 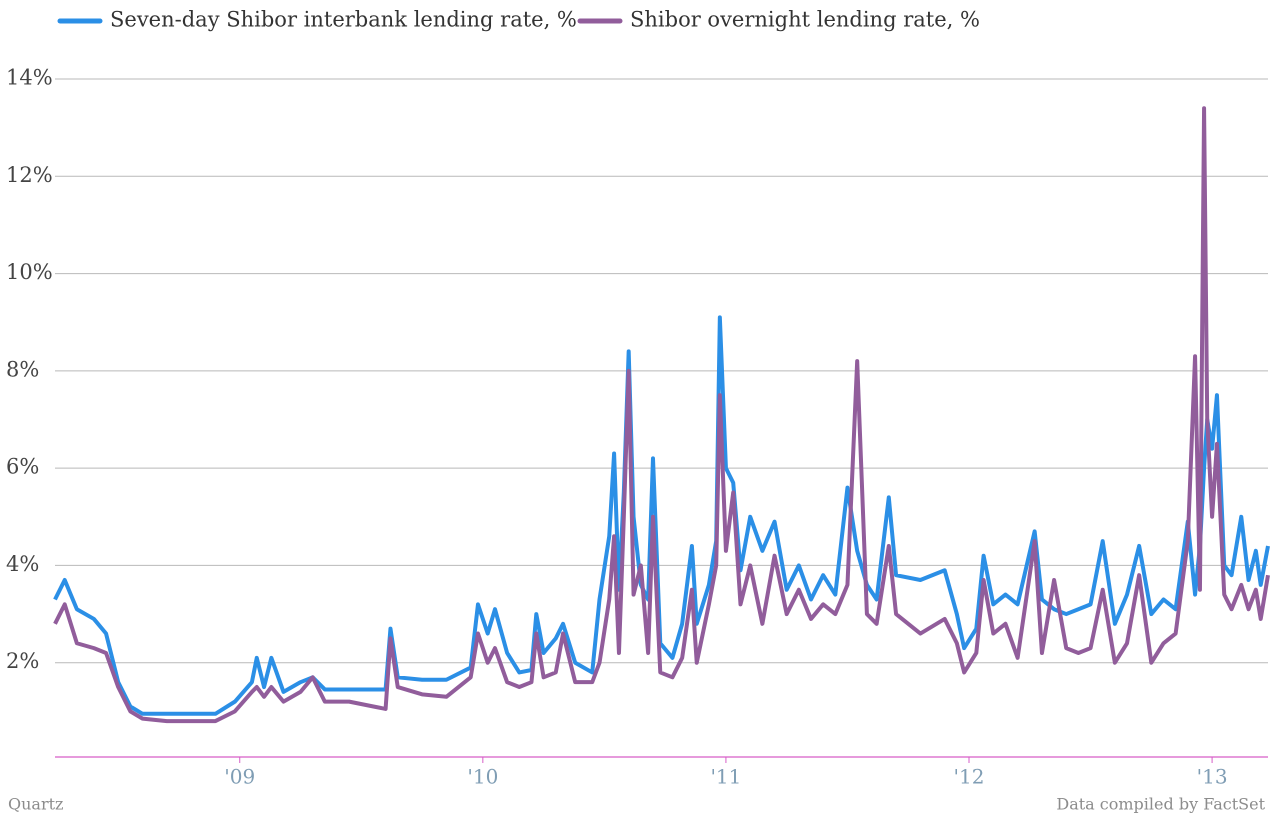 What do you see at coordinates (805, 20) in the screenshot?
I see `legend-label: Shibor overnight lending rate, %` at bounding box center [805, 20].